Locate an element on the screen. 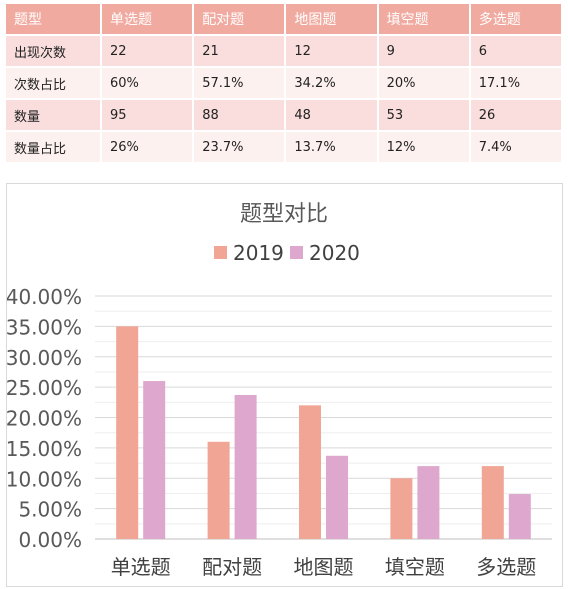  table-cell: 21 is located at coordinates (239, 51).